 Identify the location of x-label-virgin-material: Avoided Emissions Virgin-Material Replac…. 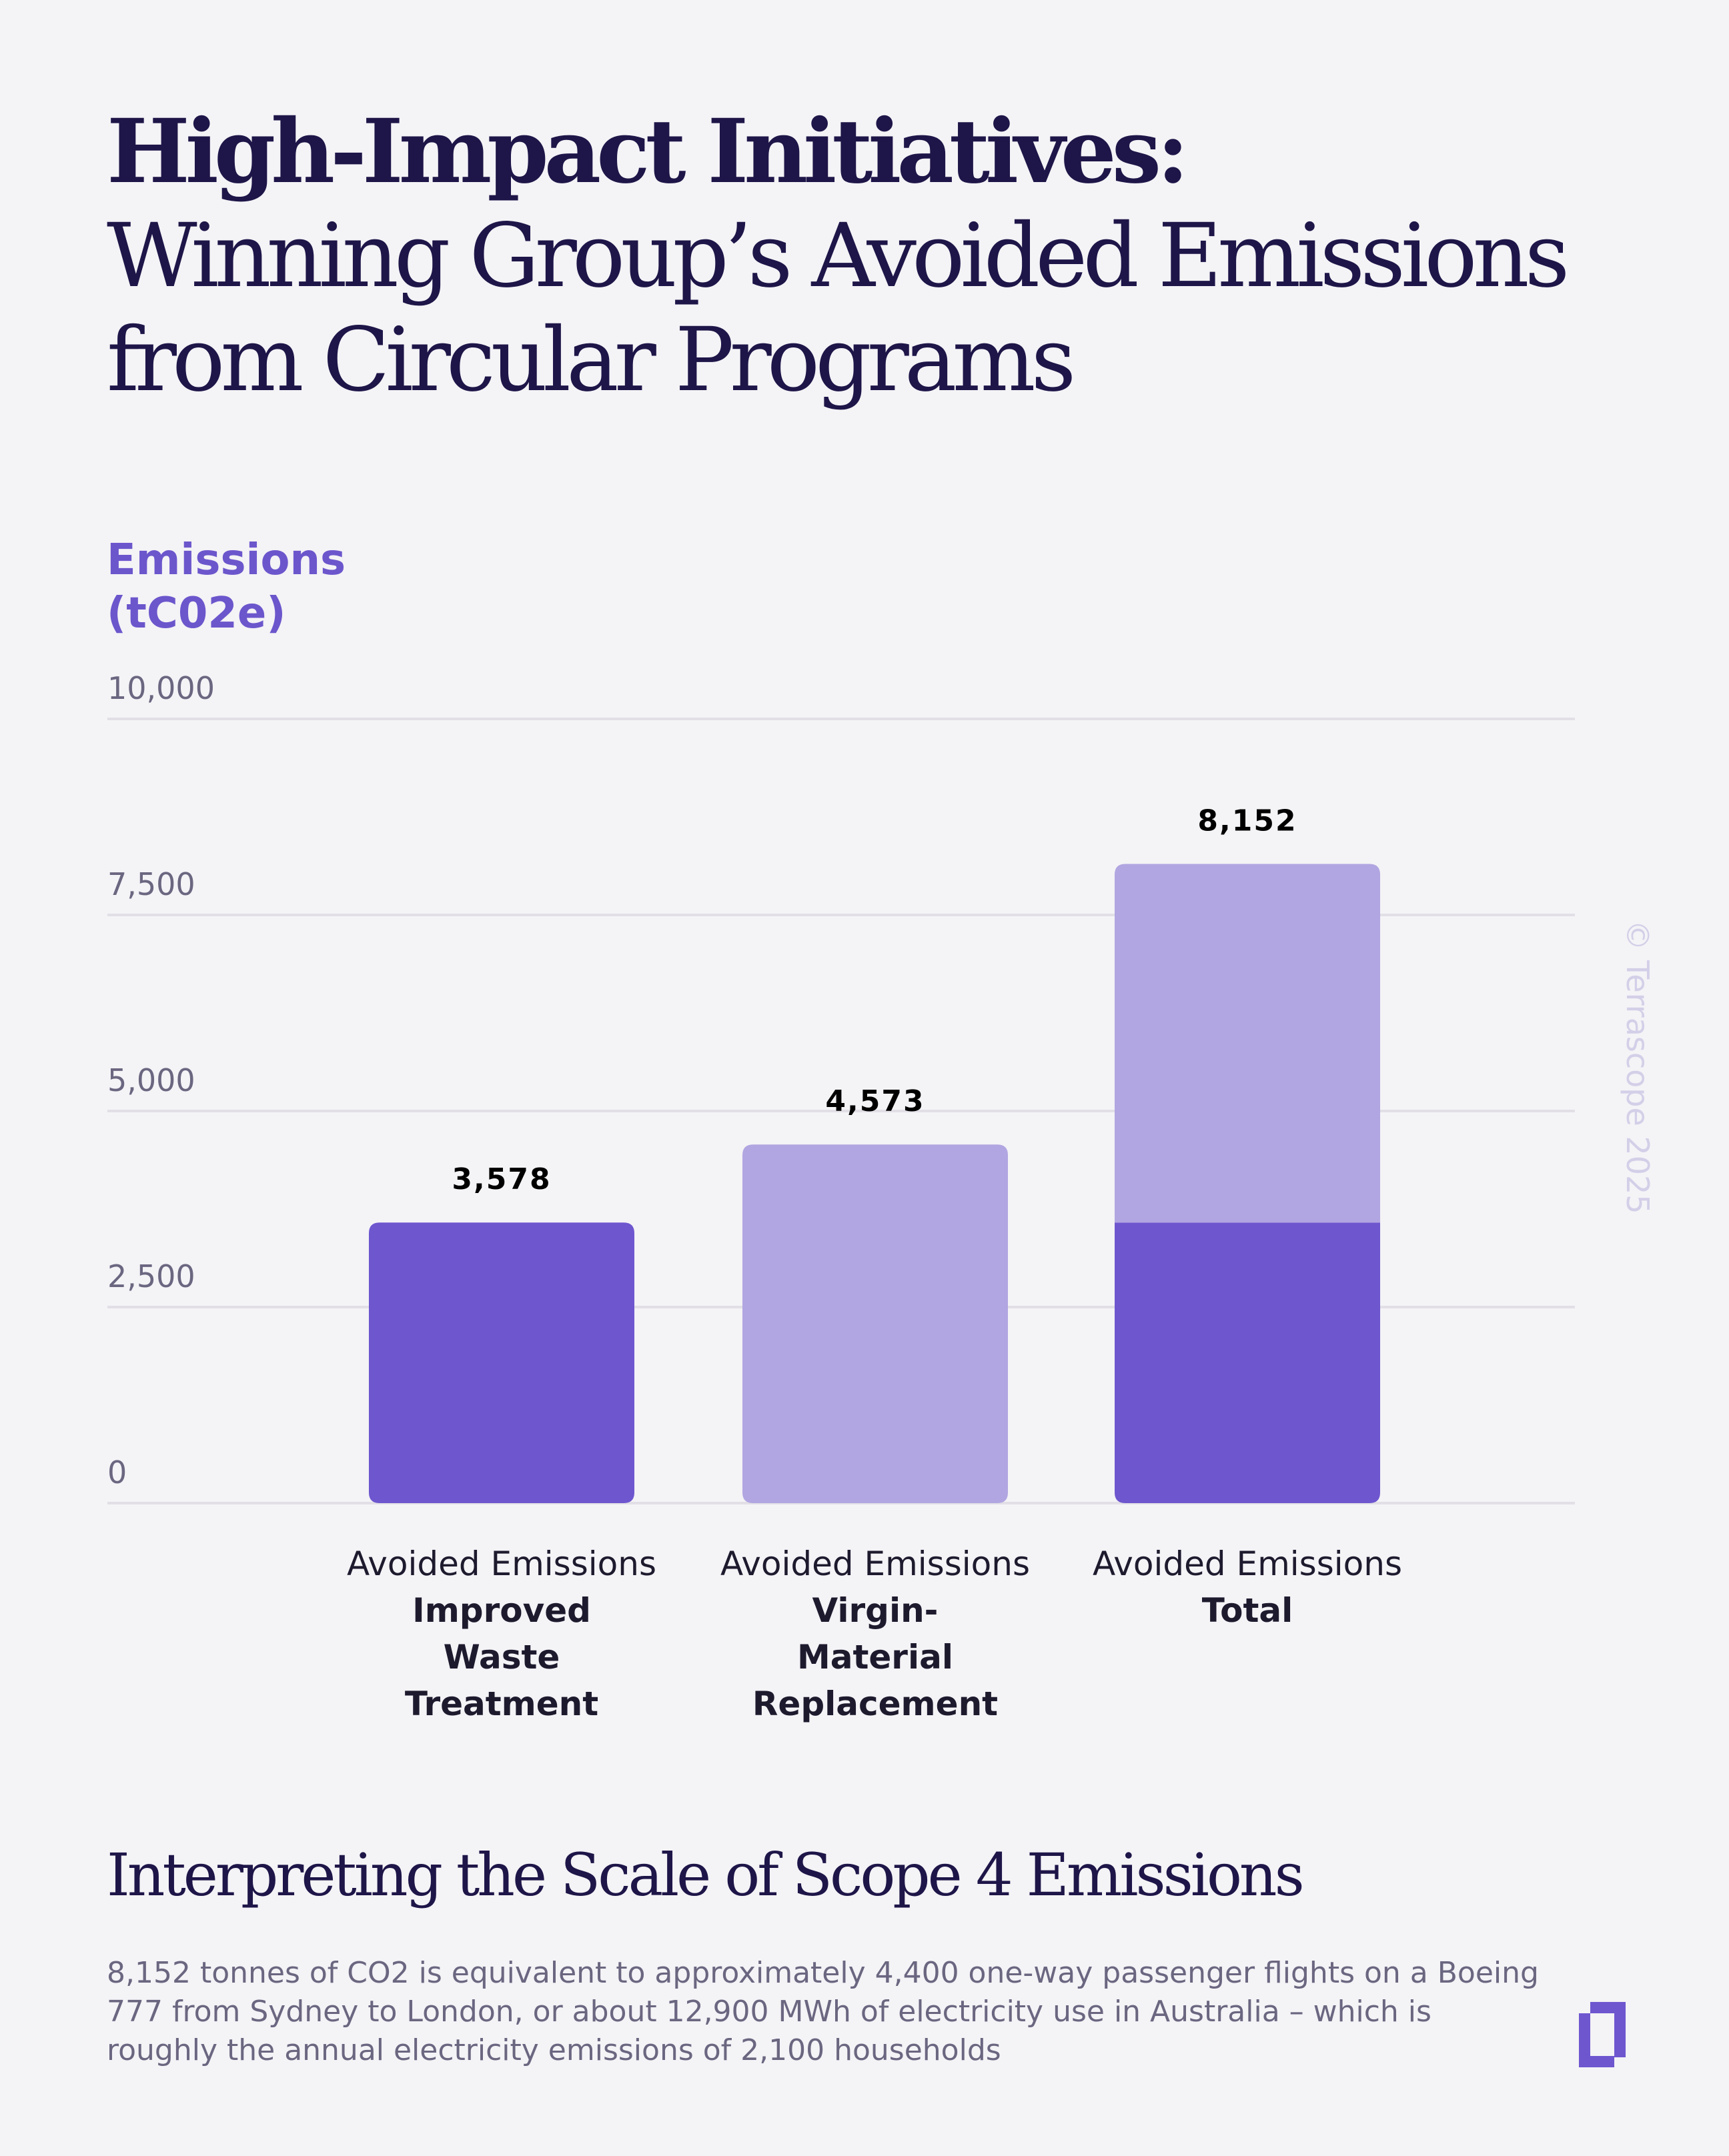
(875, 1633).